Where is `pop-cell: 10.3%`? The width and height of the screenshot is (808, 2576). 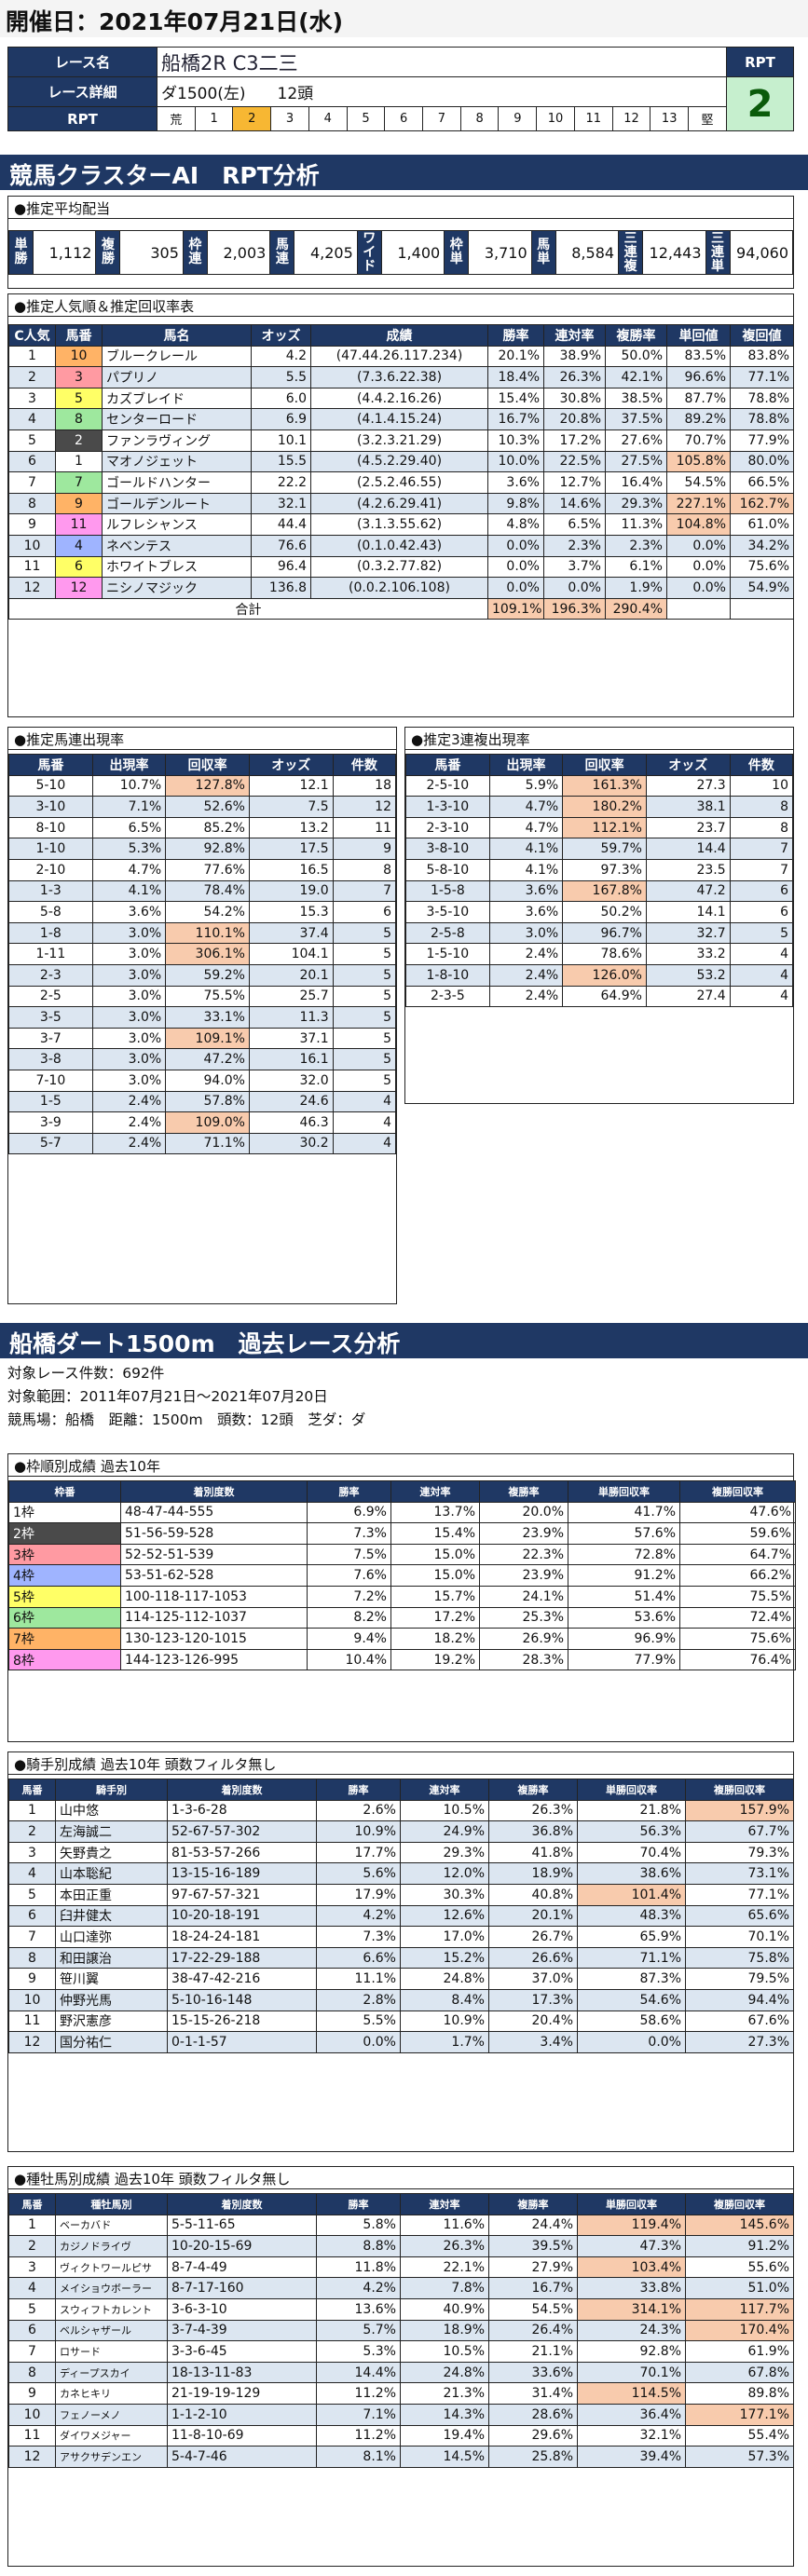 pop-cell: 10.3% is located at coordinates (515, 440).